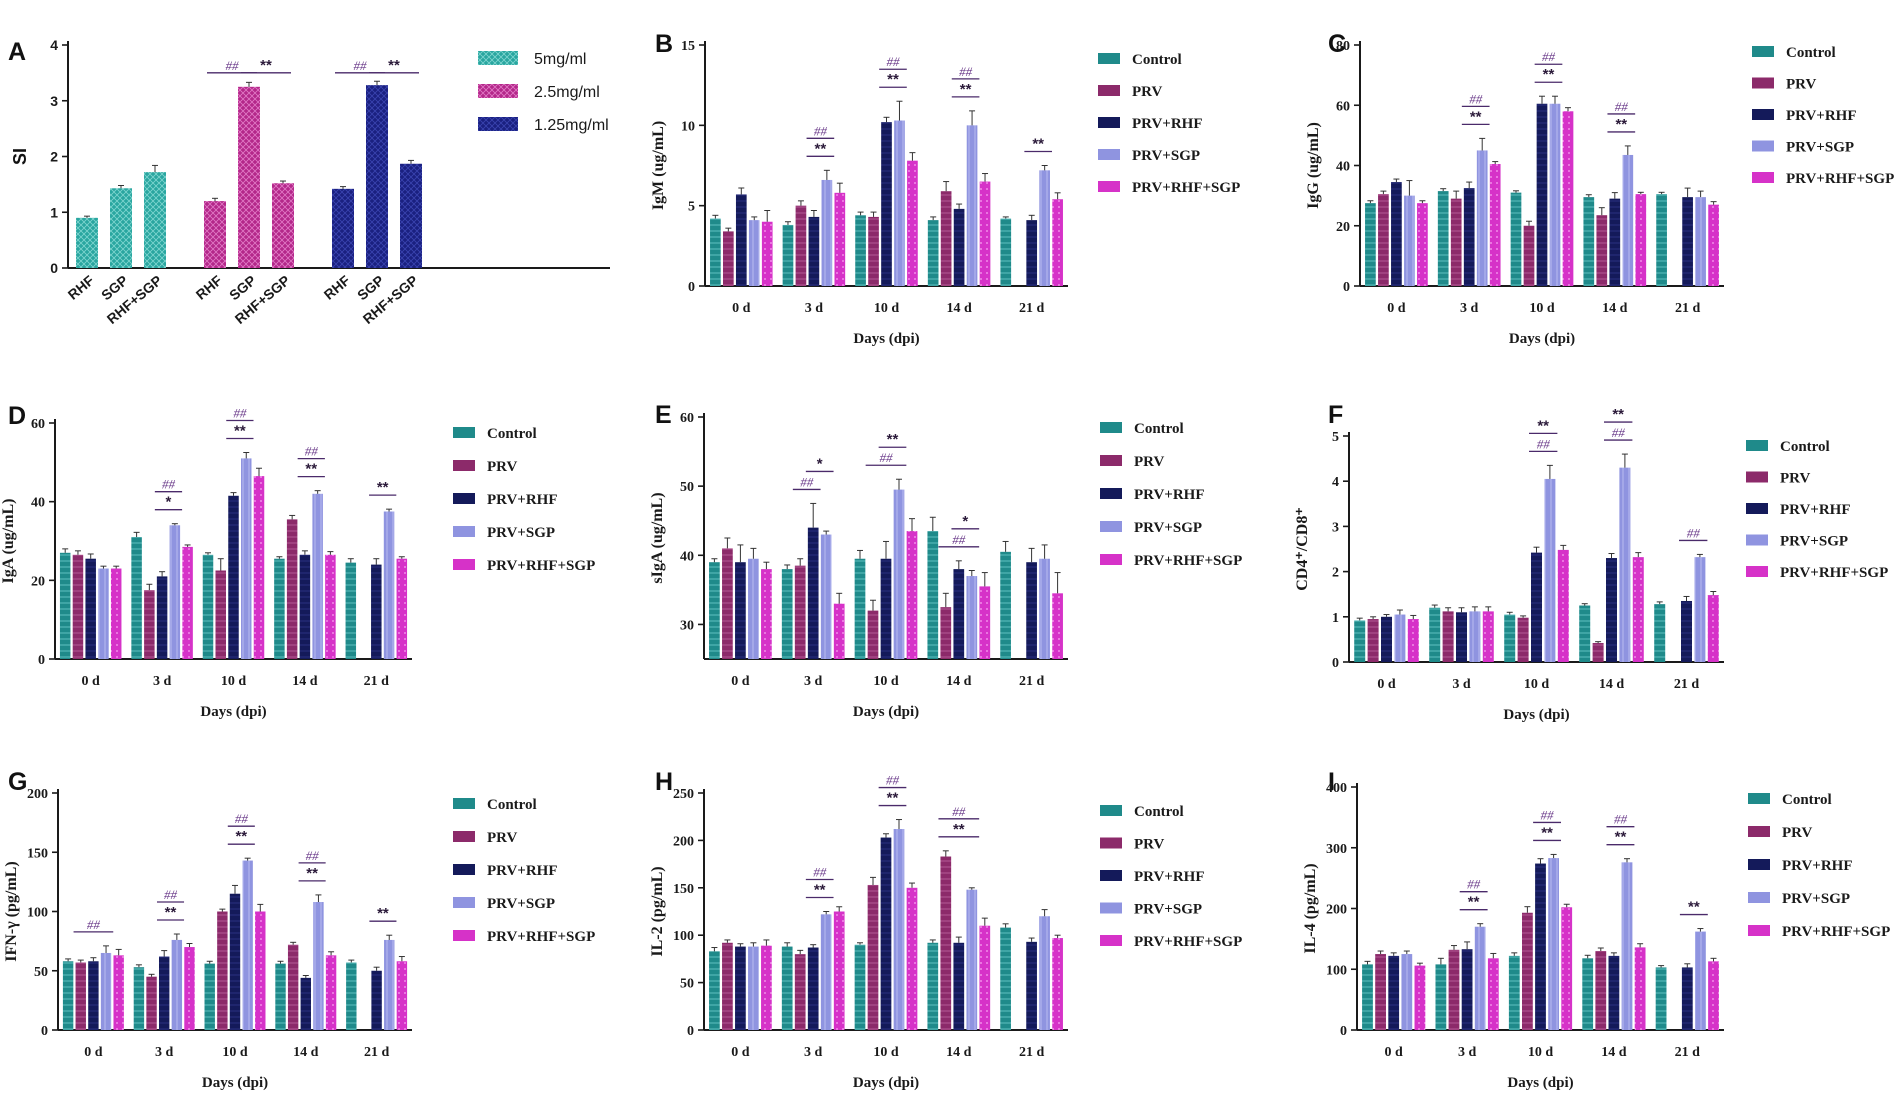 The image size is (1900, 1100). I want to click on y-axis-label: IL-4 (pg/mL), so click(1310, 908).